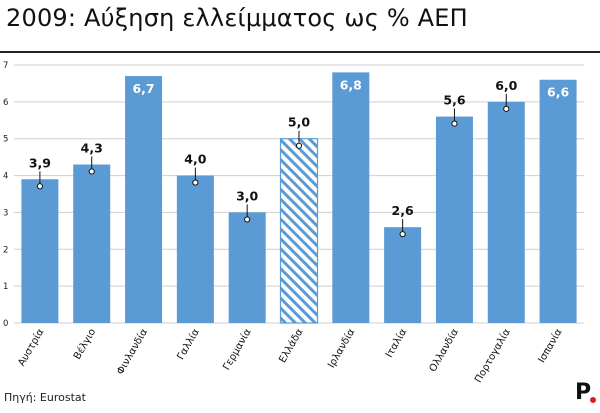 The image size is (600, 413). Describe the element at coordinates (132, 351) in the screenshot. I see `category-label: Φινλανδία` at that location.